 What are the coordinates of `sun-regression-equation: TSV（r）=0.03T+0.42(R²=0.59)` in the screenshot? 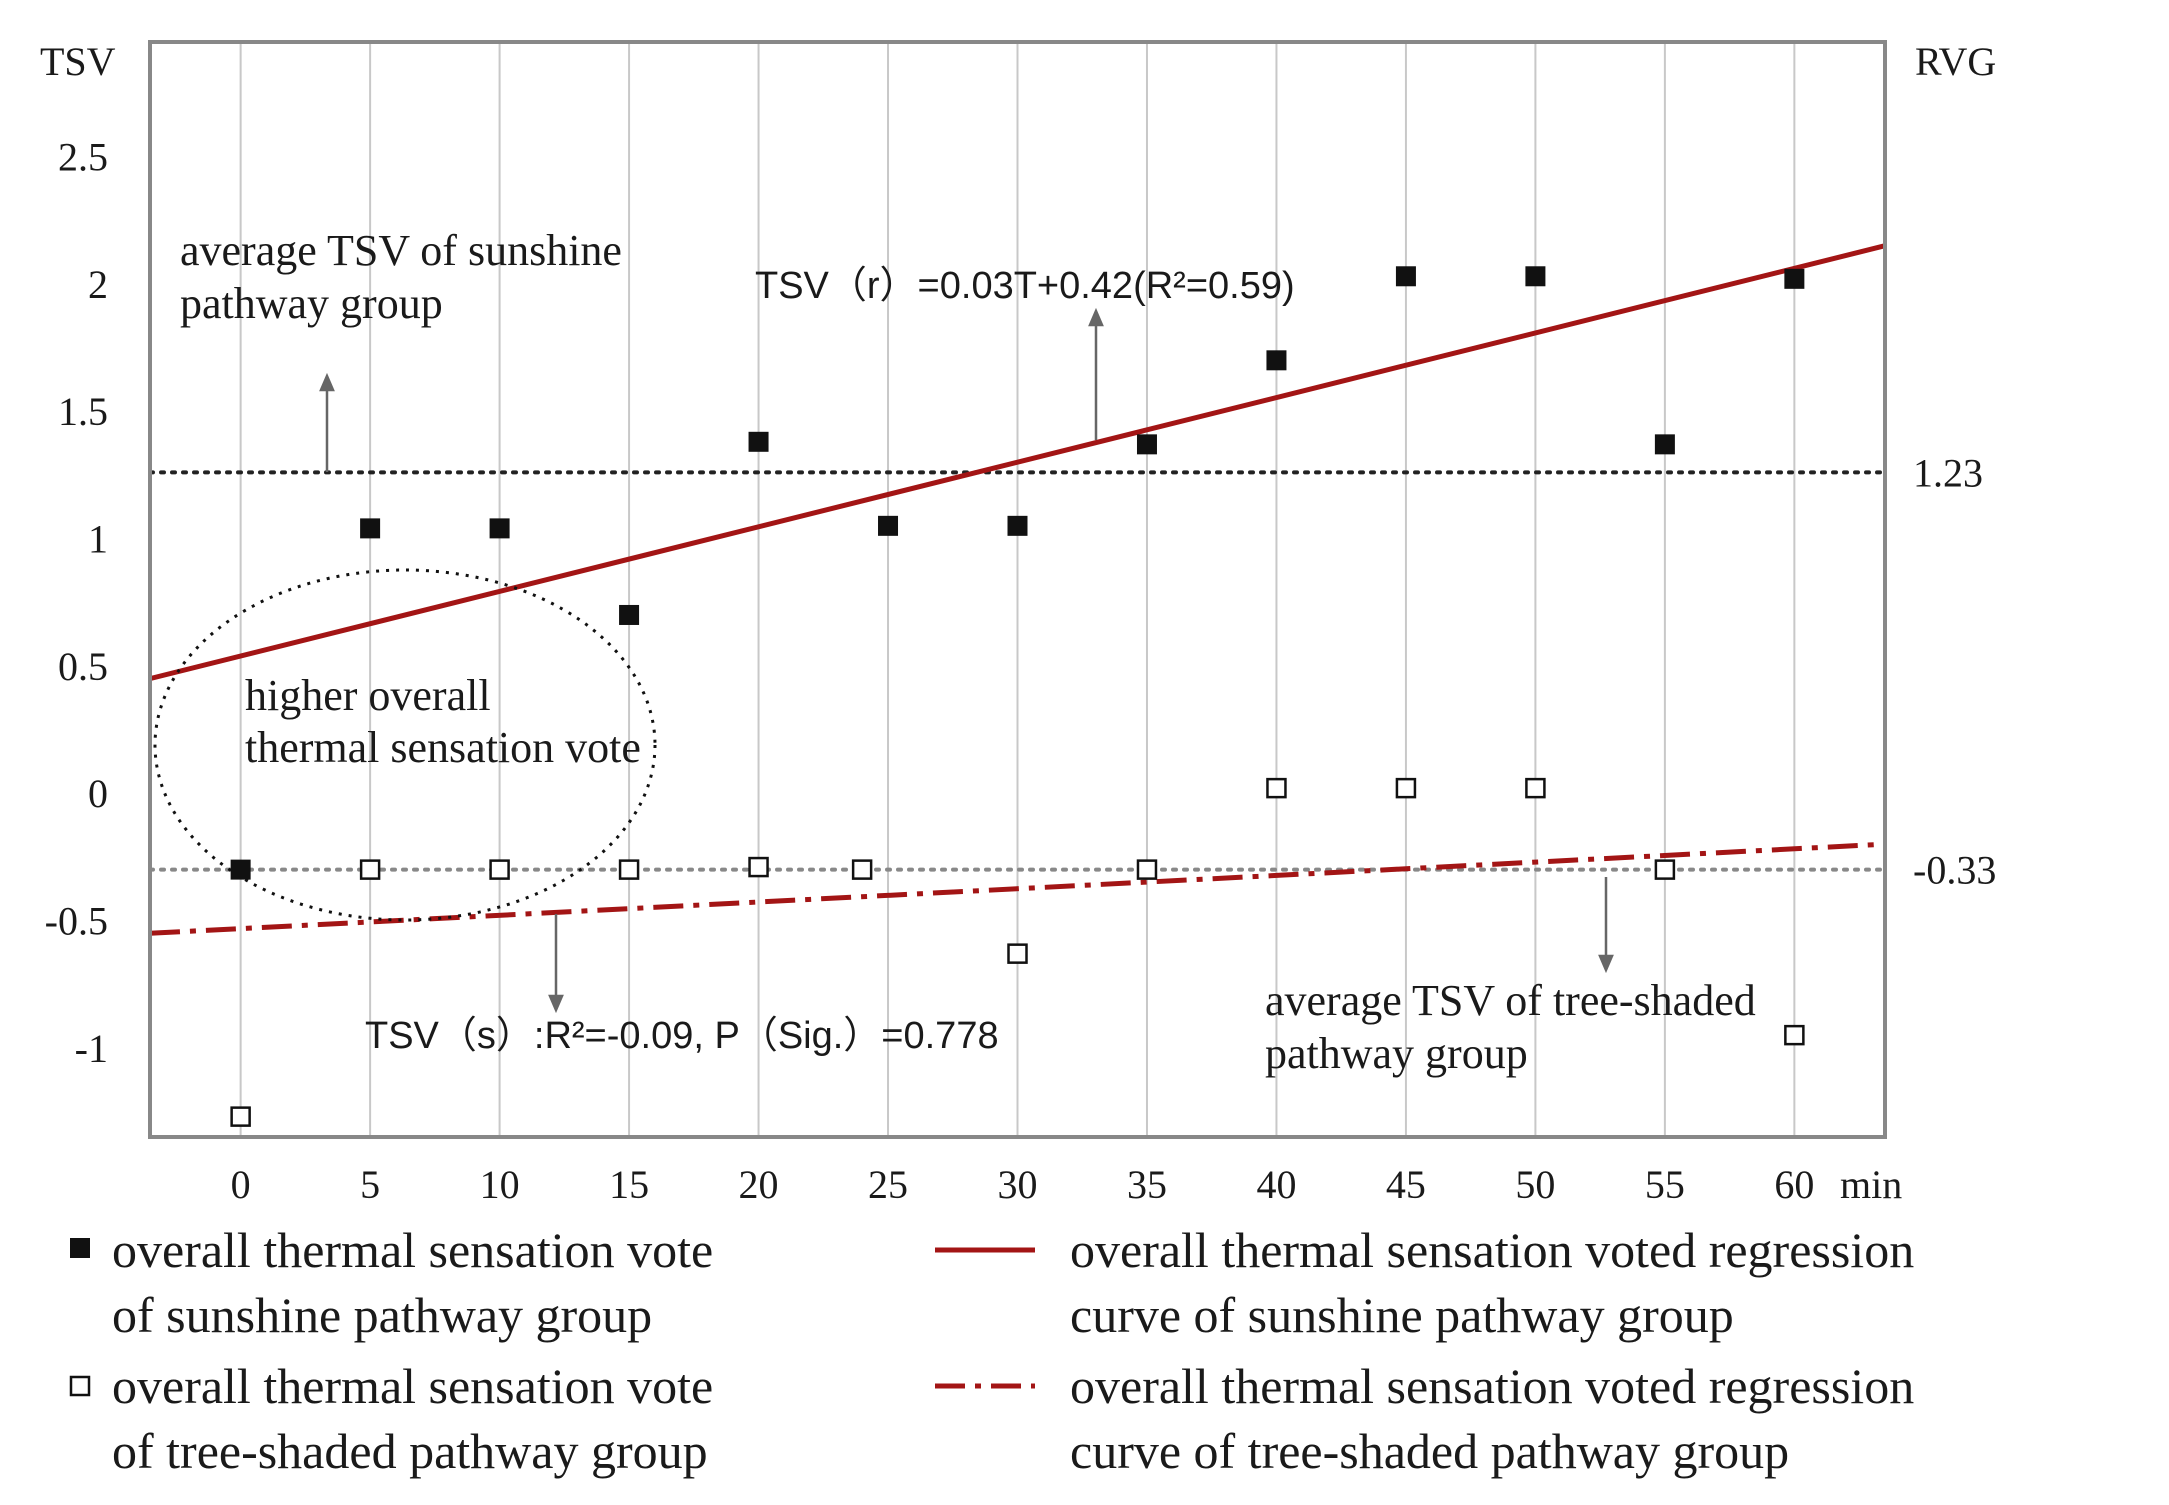 It's located at (1025, 286).